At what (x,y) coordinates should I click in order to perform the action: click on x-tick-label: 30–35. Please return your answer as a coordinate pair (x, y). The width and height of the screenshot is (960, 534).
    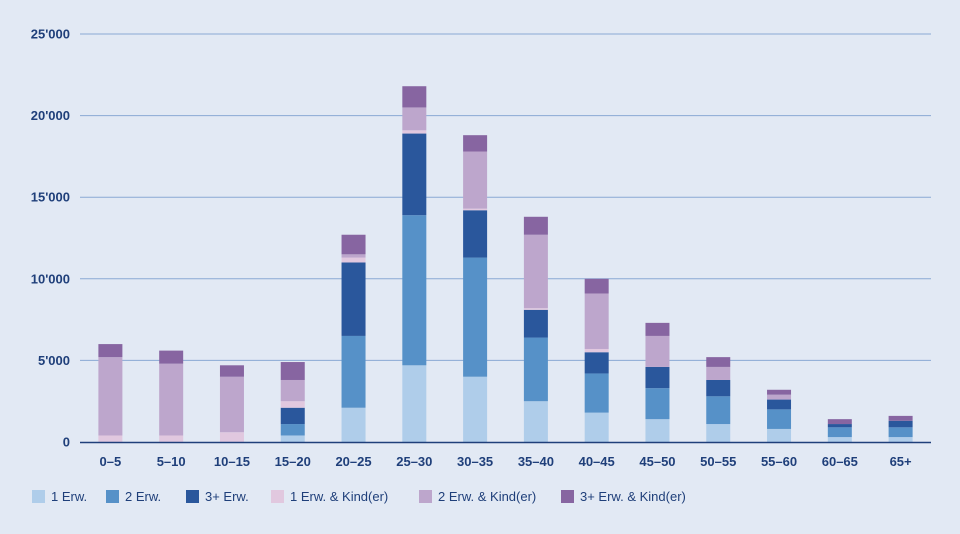
    Looking at the image, I should click on (475, 461).